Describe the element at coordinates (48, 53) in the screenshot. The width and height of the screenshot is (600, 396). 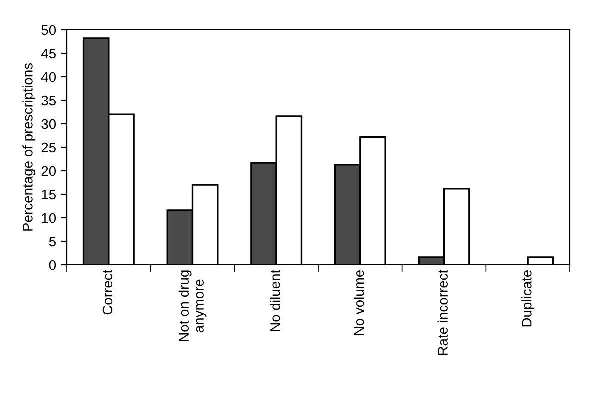
I see `y-tick-label: 45` at that location.